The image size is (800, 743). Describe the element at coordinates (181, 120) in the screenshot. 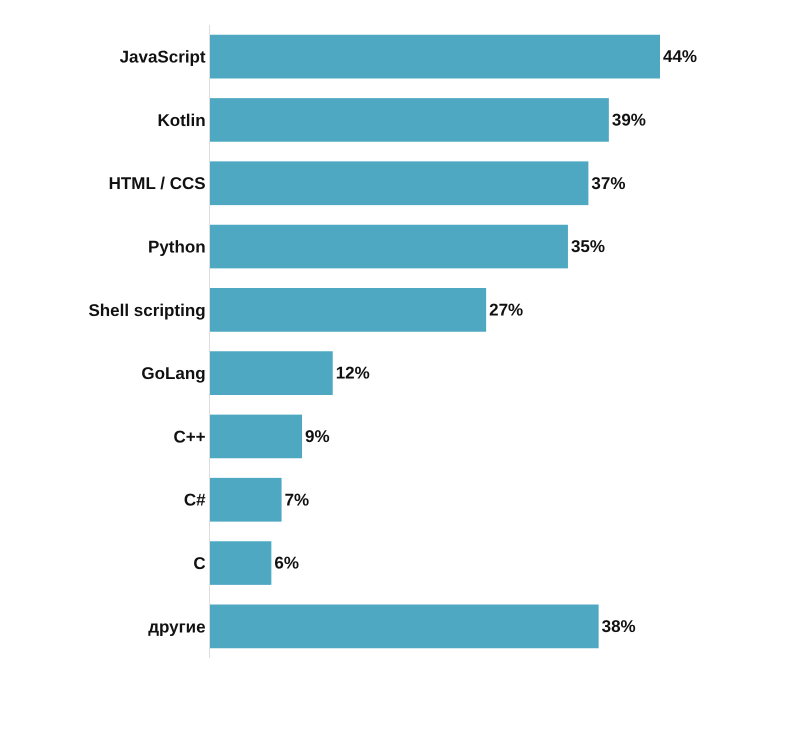

I see `y-tick-label: Kotlin` at that location.